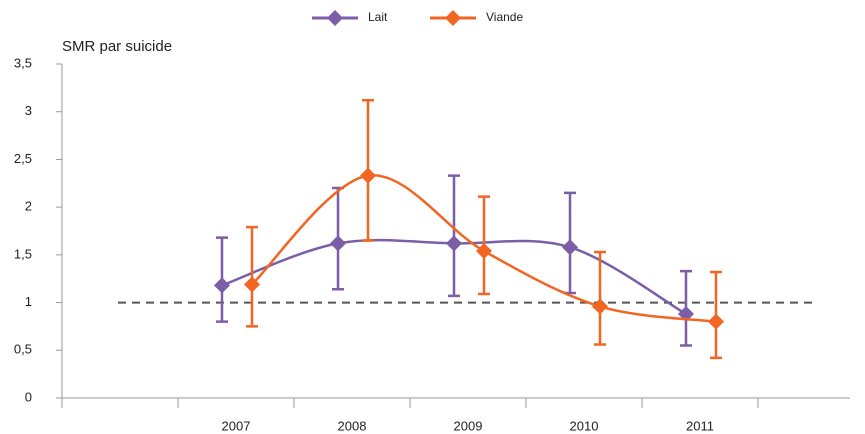 Image resolution: width=865 pixels, height=434 pixels. What do you see at coordinates (584, 425) in the screenshot?
I see `x-tick-label: 2010` at bounding box center [584, 425].